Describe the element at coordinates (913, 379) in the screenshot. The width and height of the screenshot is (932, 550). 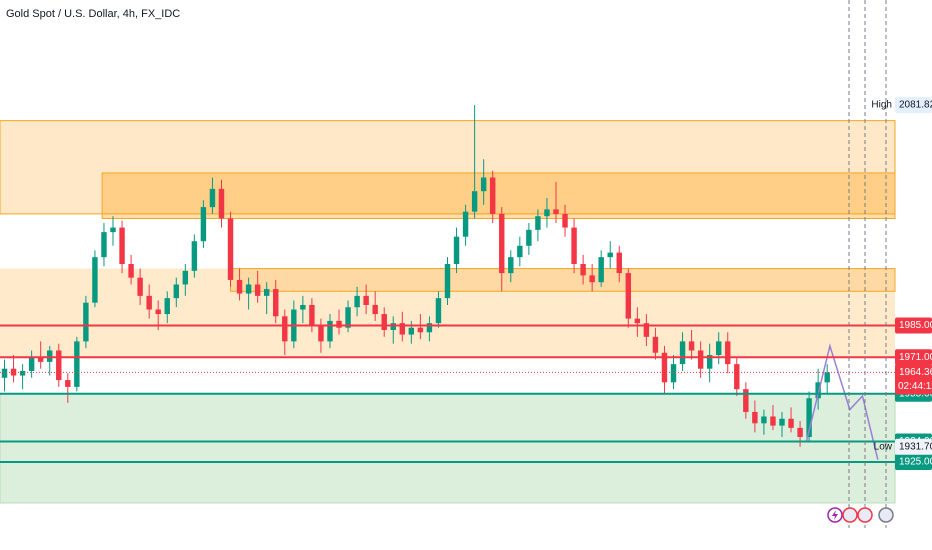
I see `last-price-box` at that location.